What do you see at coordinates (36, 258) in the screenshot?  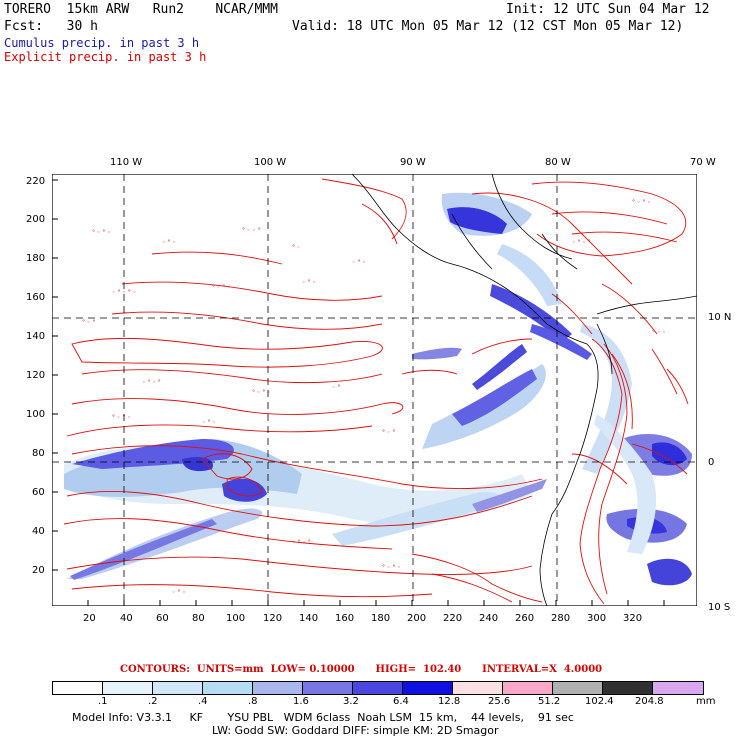 I see `y-tick-label: 180` at bounding box center [36, 258].